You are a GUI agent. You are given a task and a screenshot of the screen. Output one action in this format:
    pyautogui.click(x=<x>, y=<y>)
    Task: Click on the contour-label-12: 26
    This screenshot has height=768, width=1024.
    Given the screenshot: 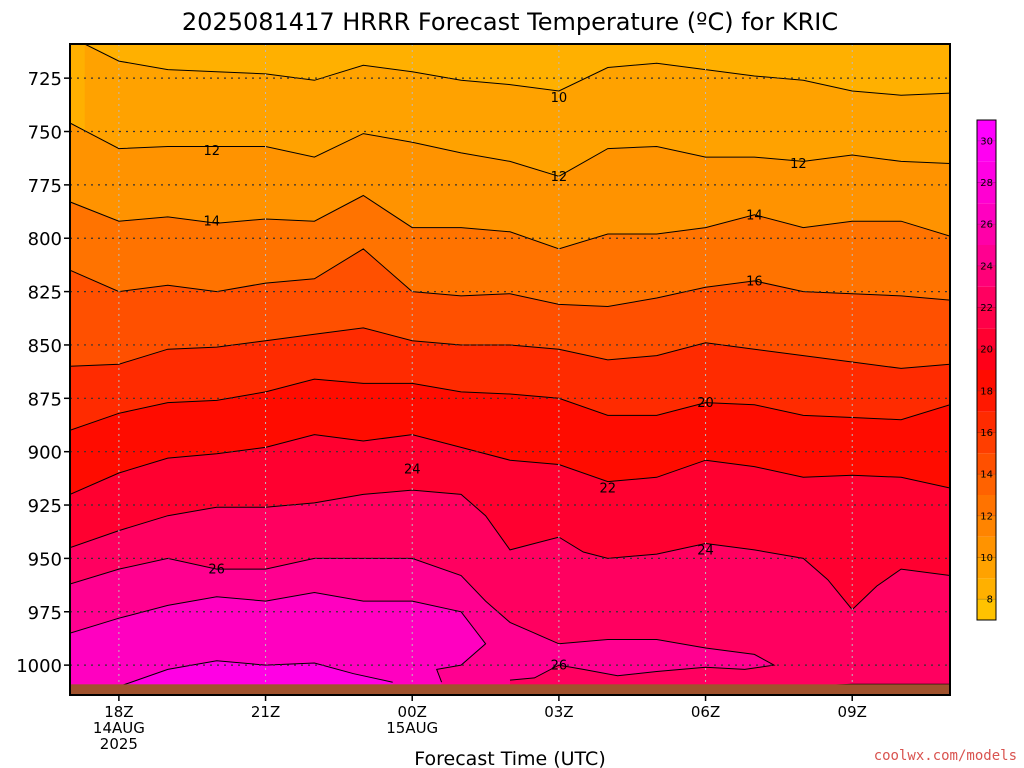 What is the action you would take?
    pyautogui.click(x=559, y=666)
    